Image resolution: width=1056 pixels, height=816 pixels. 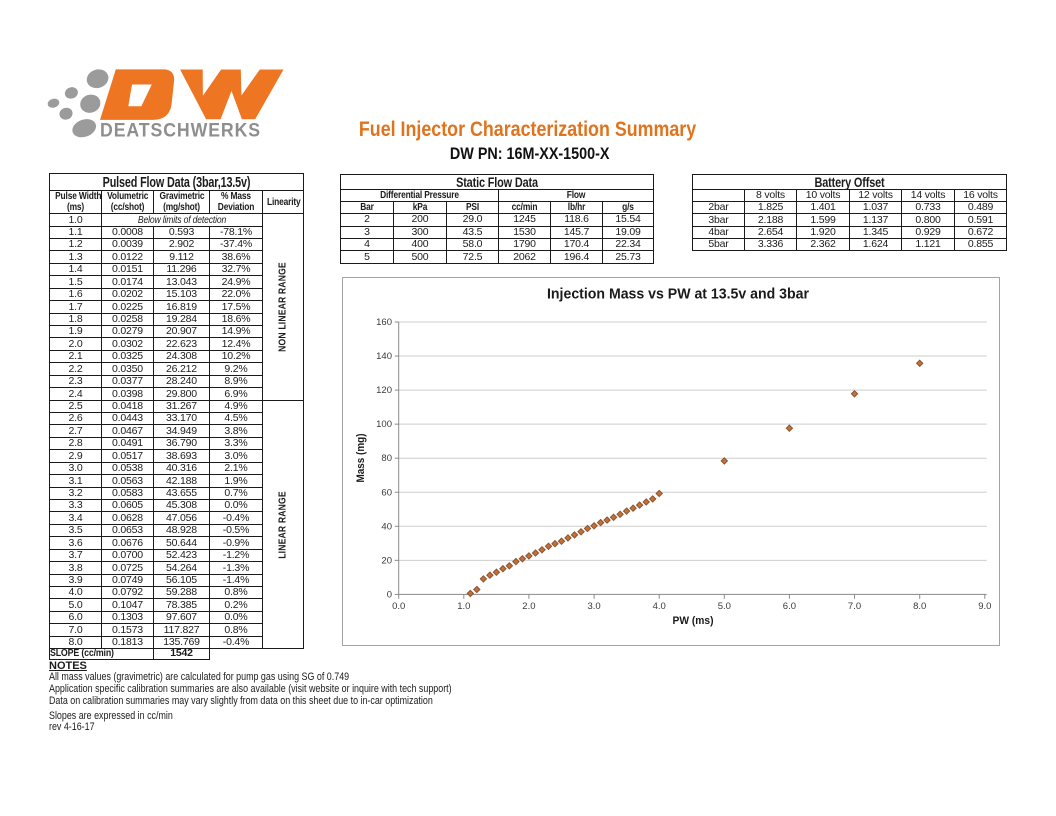 I want to click on svg-text: 7.0, so click(x=854, y=606).